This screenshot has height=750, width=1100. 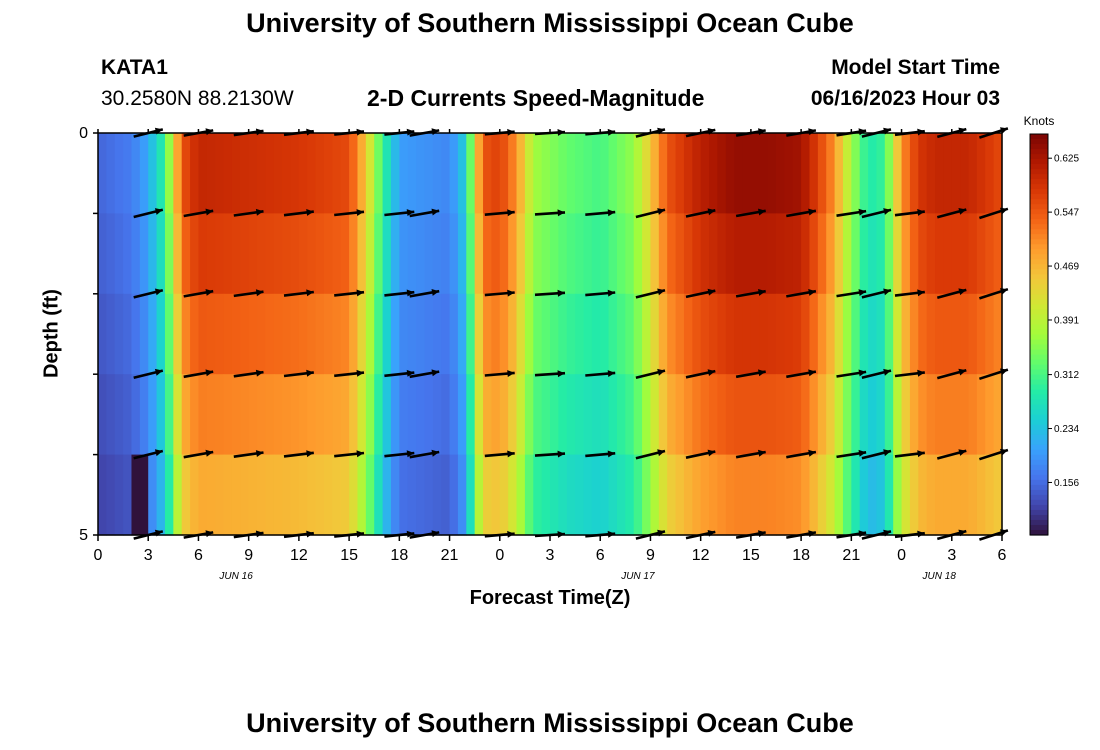 I want to click on colorbar-tick-label: 0.234, so click(x=1066, y=429).